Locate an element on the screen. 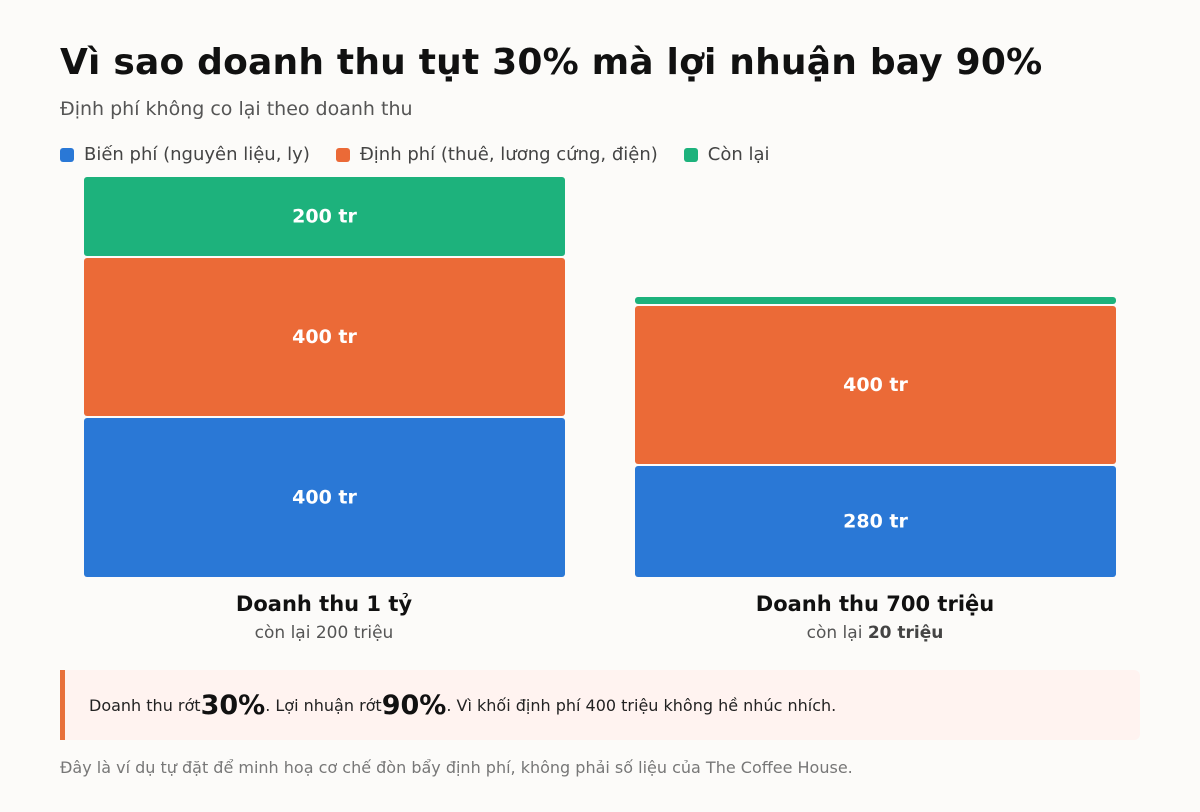 This screenshot has height=812, width=1200. legend-item-fixed-cost: Định phí (thuê, lương cứng, điện) is located at coordinates (496, 154).